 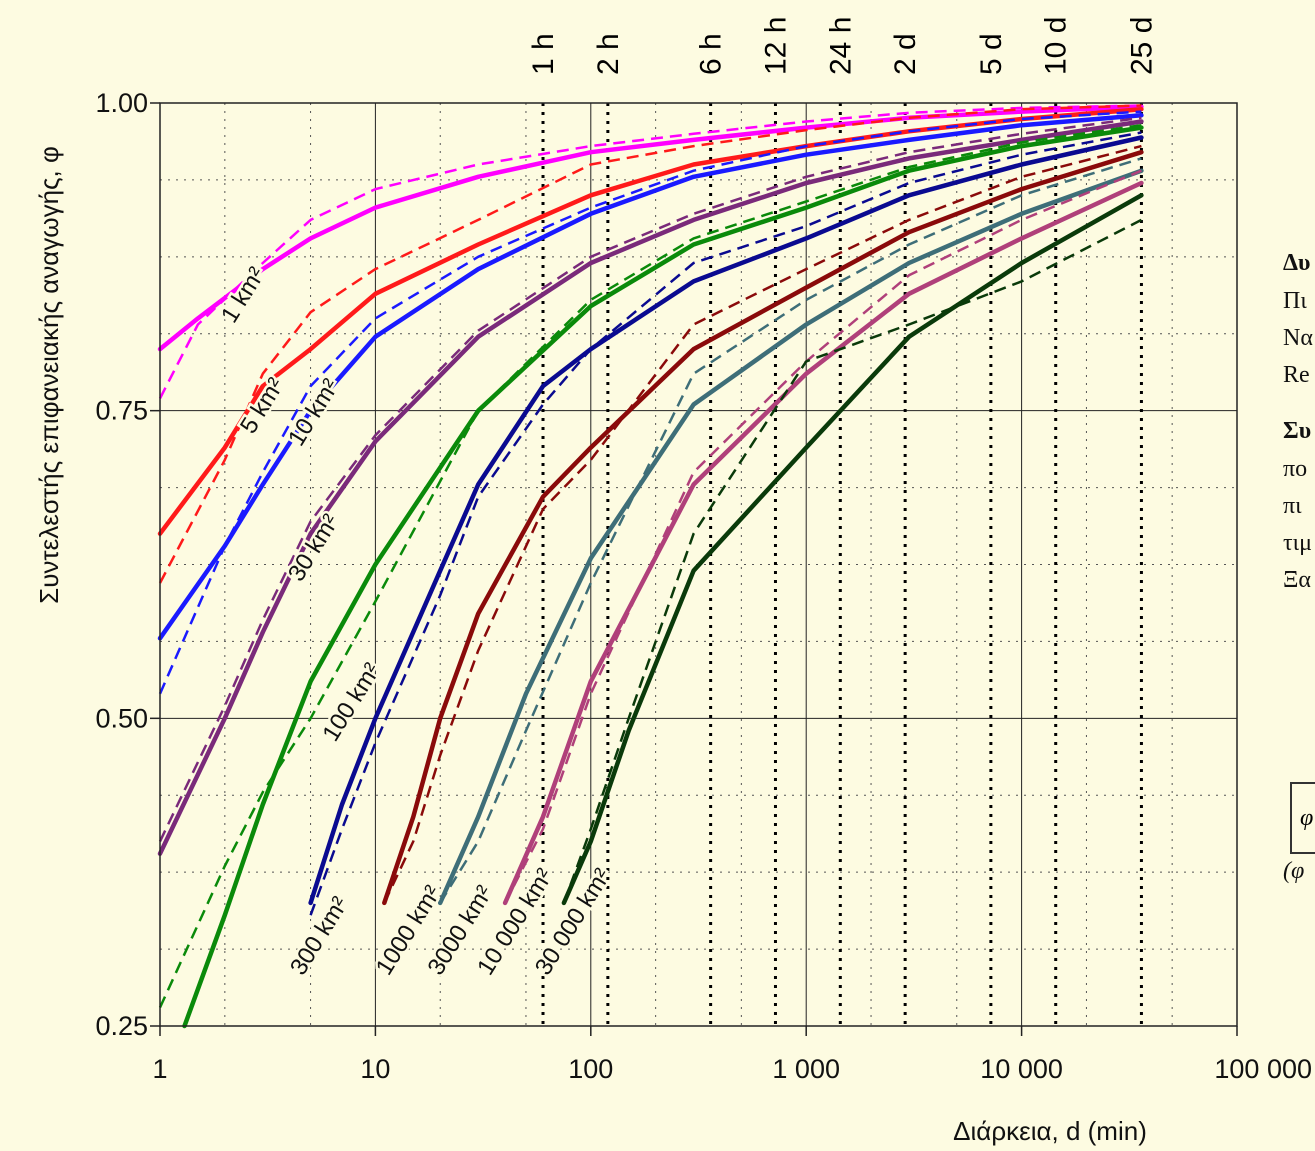 What do you see at coordinates (121, 1026) in the screenshot?
I see `y-tick-label: 0.25` at bounding box center [121, 1026].